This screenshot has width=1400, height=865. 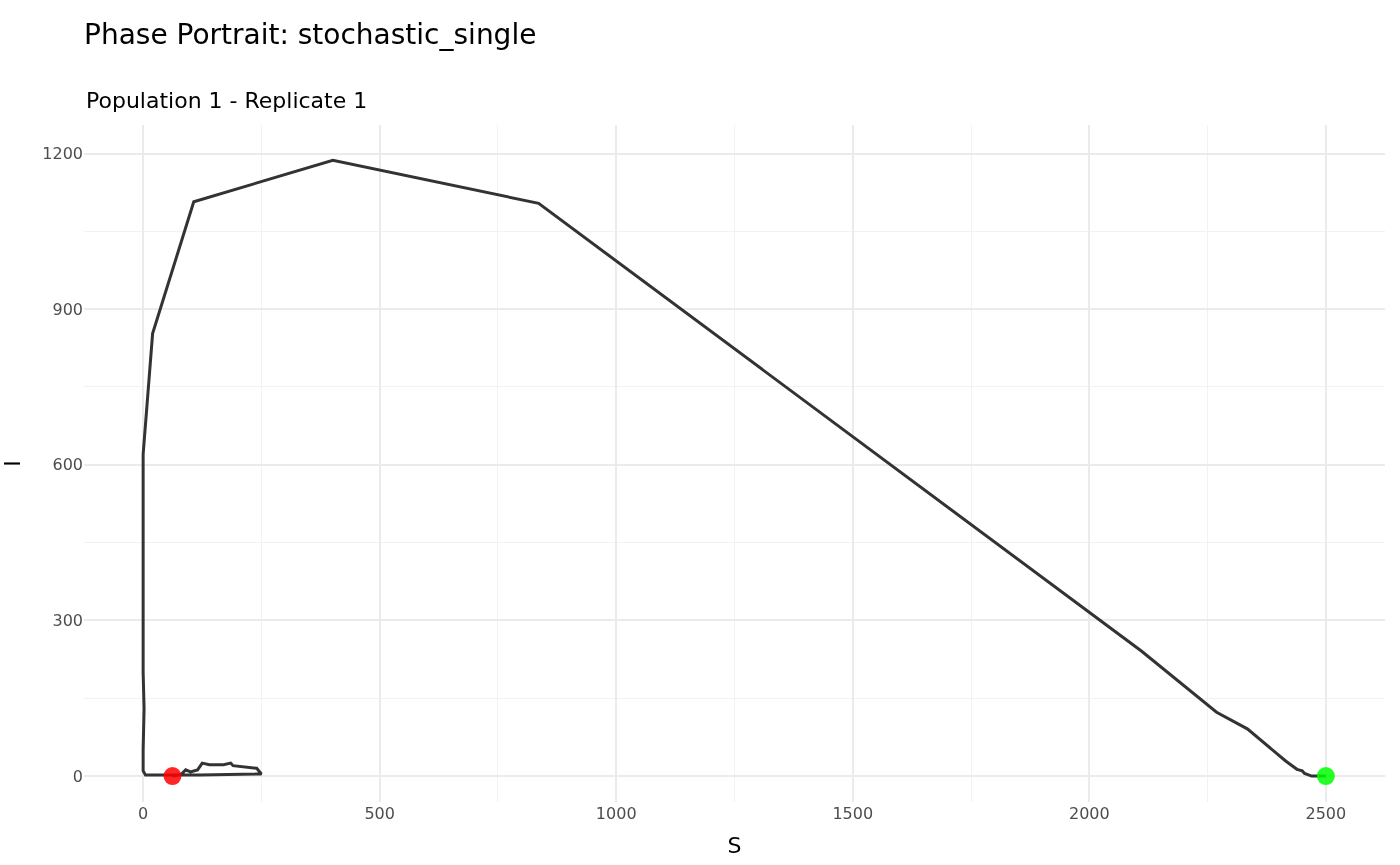 What do you see at coordinates (67, 621) in the screenshot?
I see `y-tick-label: 300` at bounding box center [67, 621].